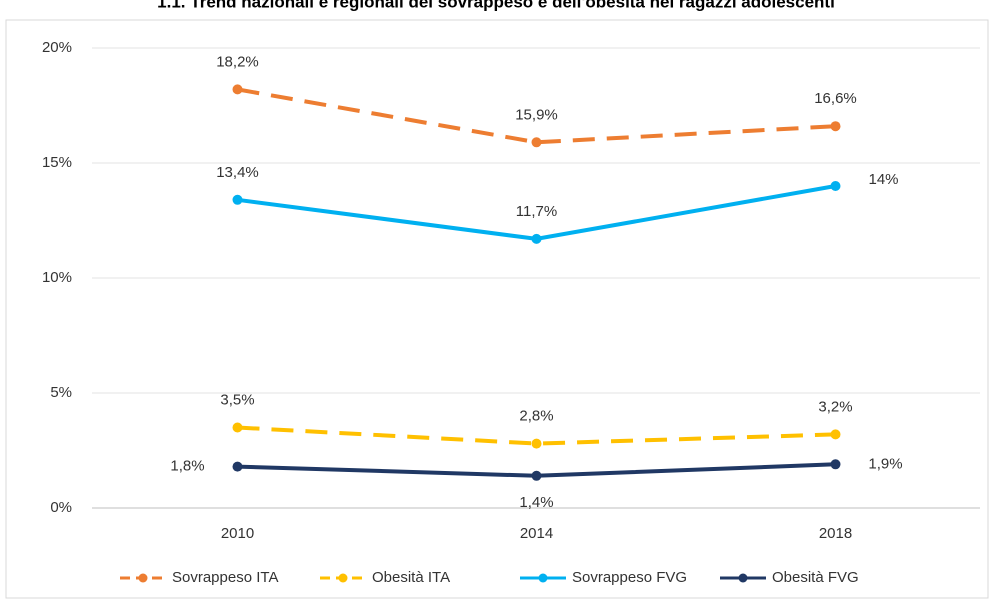  What do you see at coordinates (237, 399) in the screenshot?
I see `data-label: 3,5%` at bounding box center [237, 399].